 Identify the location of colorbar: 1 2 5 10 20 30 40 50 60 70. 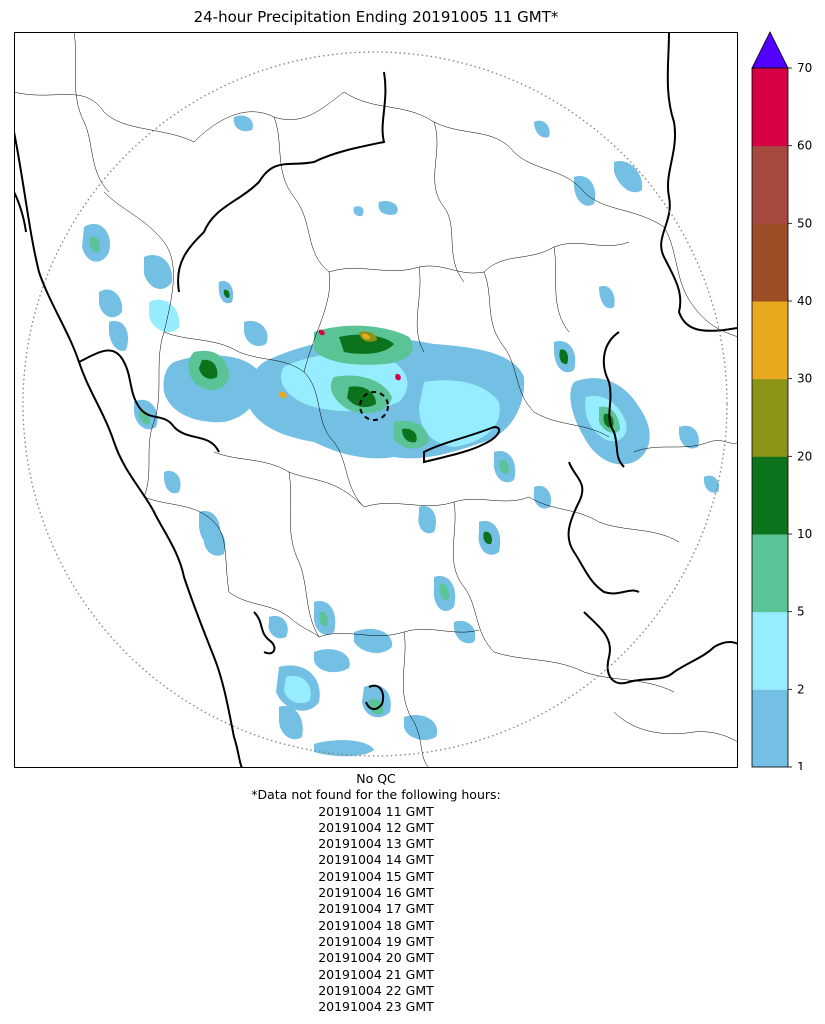
(782, 402).